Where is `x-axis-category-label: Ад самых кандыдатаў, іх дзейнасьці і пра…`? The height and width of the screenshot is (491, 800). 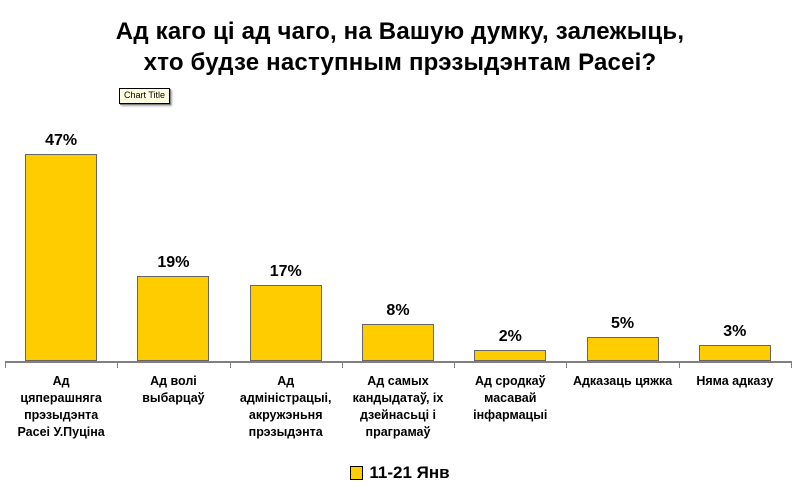 x-axis-category-label: Ад самых кандыдатаў, іх дзейнасьці і пра… is located at coordinates (398, 406).